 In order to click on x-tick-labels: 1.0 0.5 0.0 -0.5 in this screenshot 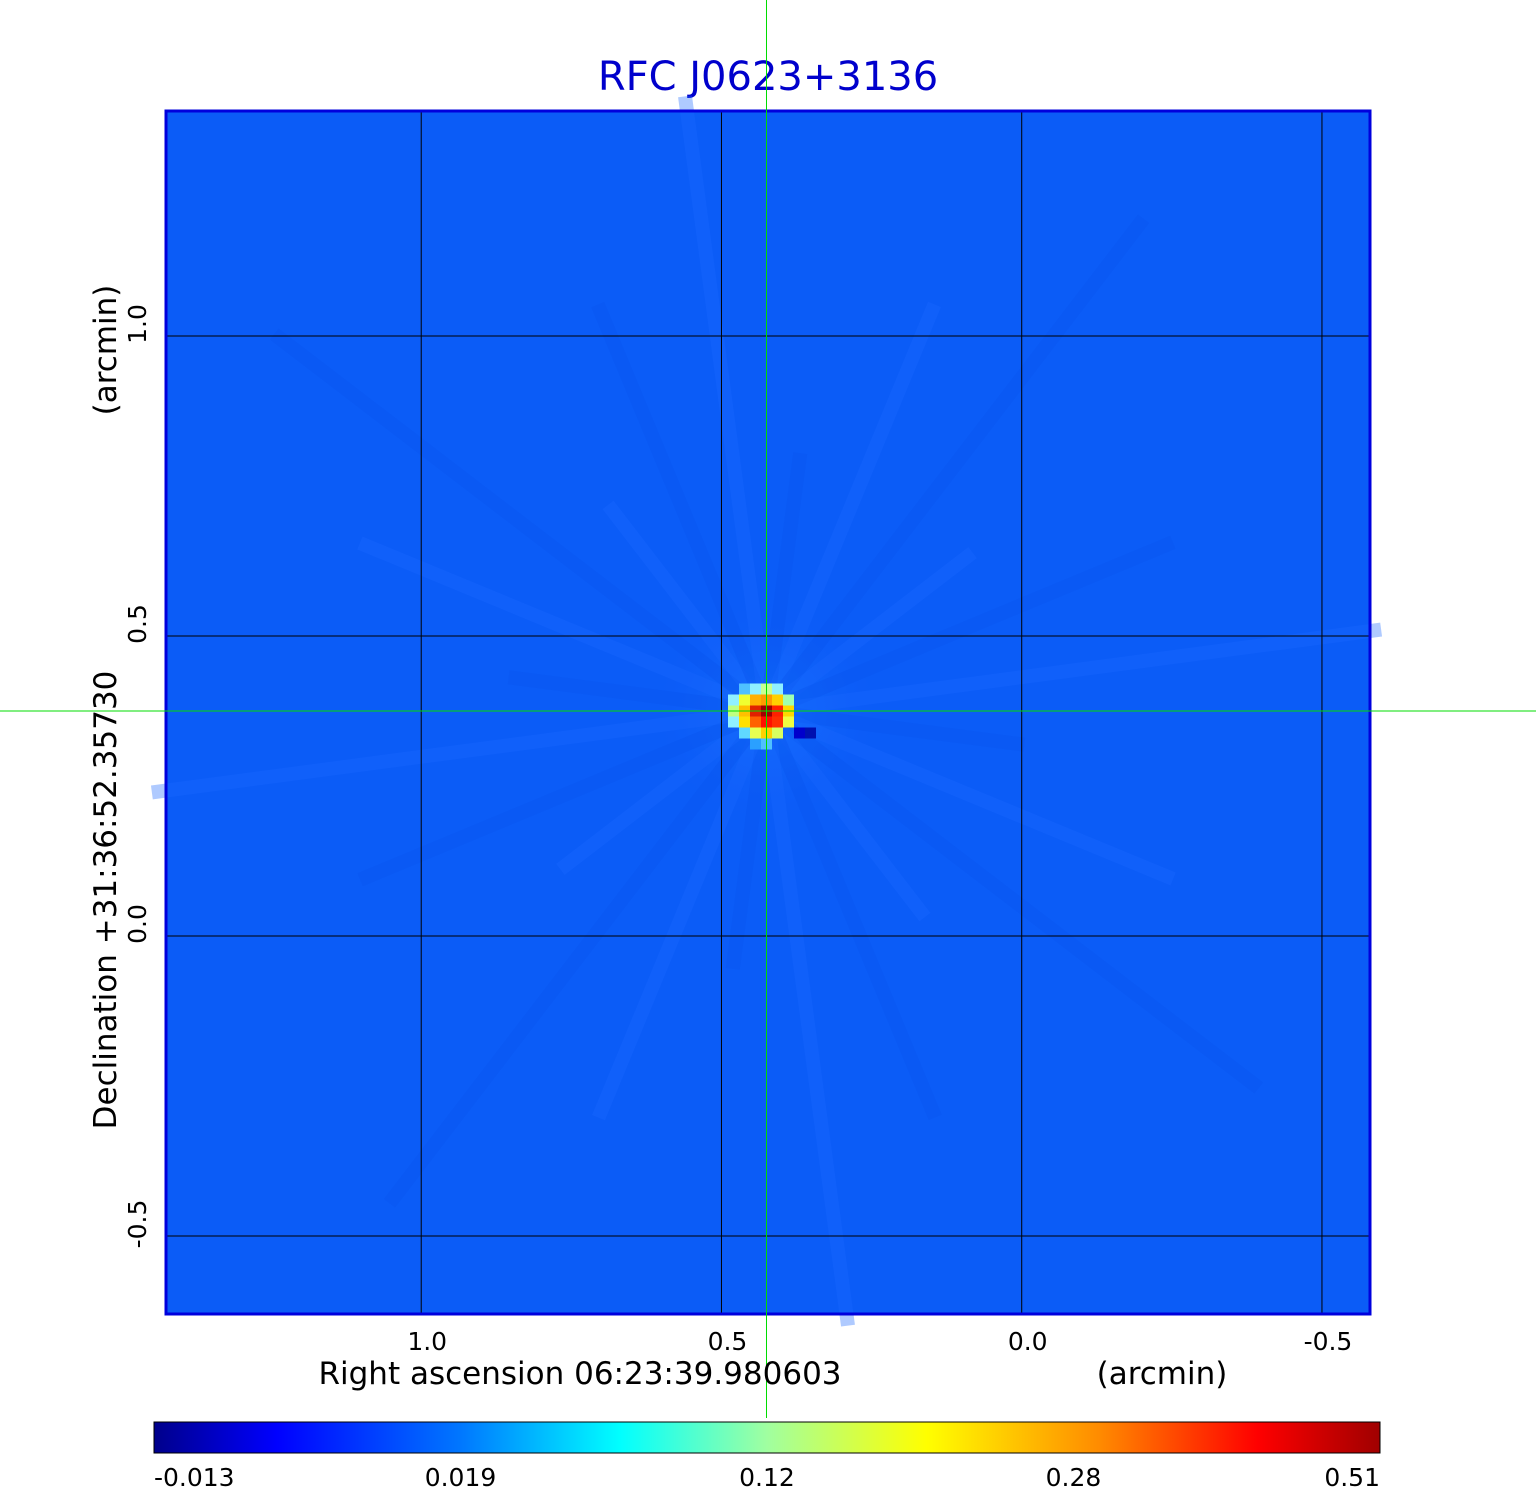, I will do `click(879, 1341)`.